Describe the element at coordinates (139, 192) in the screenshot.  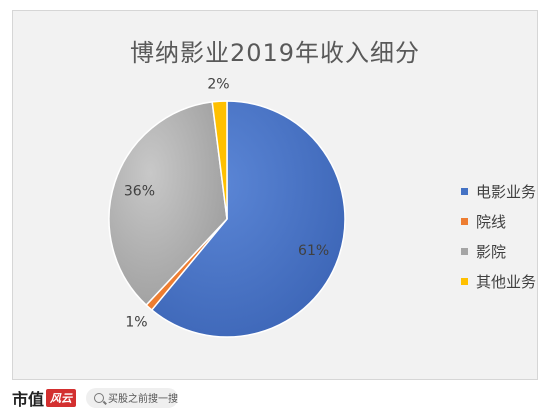
I see `data-label: 36%` at that location.